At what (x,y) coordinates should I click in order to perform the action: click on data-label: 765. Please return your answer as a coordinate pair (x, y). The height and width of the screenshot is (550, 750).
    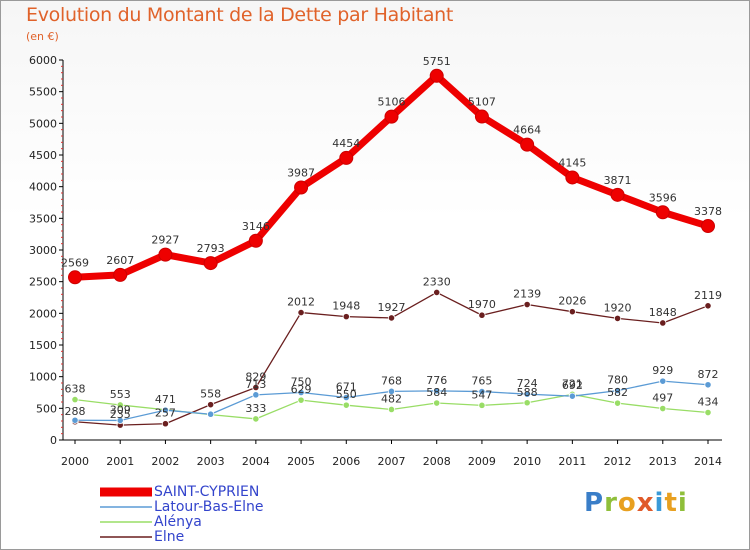
    Looking at the image, I should click on (481, 381).